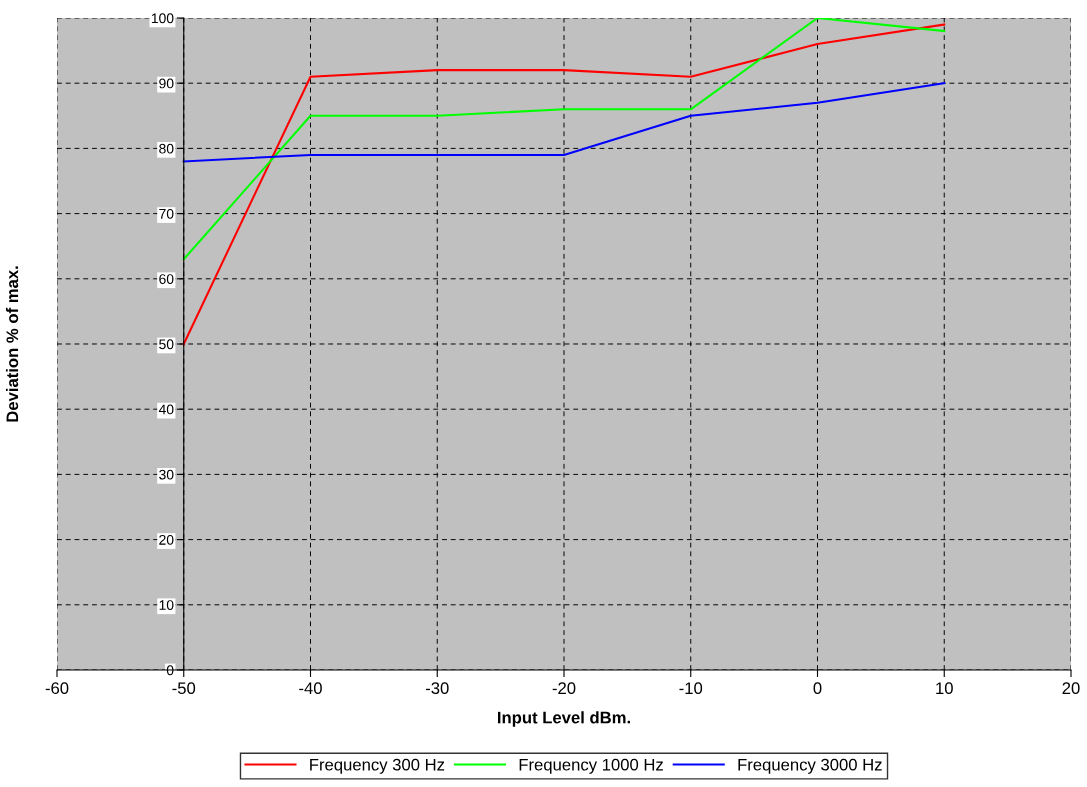 This screenshot has height=787, width=1087. What do you see at coordinates (1071, 688) in the screenshot?
I see `x-tick-label: 20` at bounding box center [1071, 688].